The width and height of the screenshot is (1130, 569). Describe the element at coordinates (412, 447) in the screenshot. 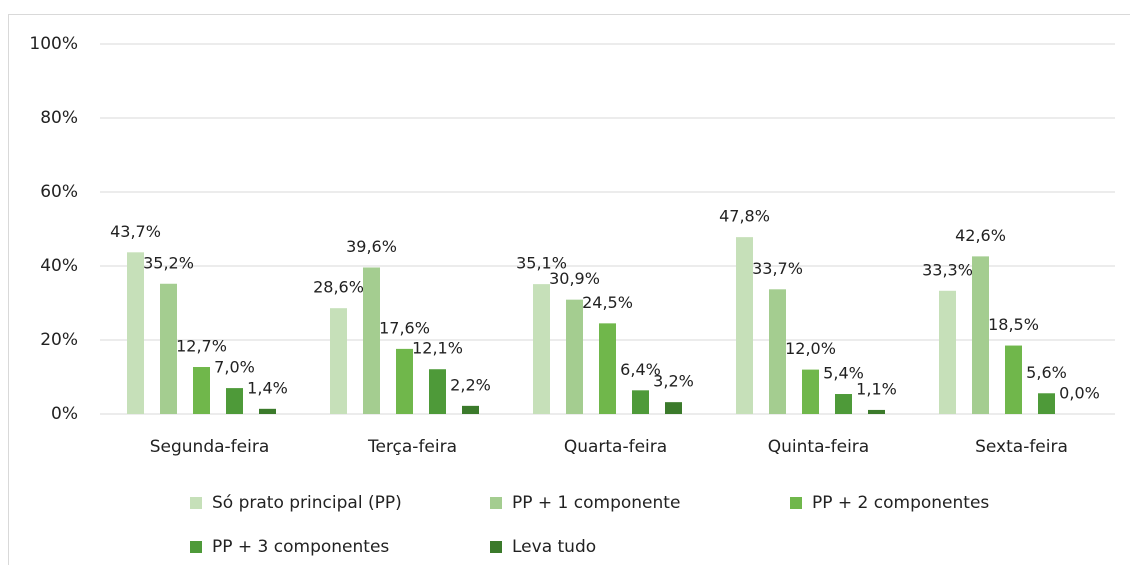

I see `x-tick-label: Terça-feira` at that location.